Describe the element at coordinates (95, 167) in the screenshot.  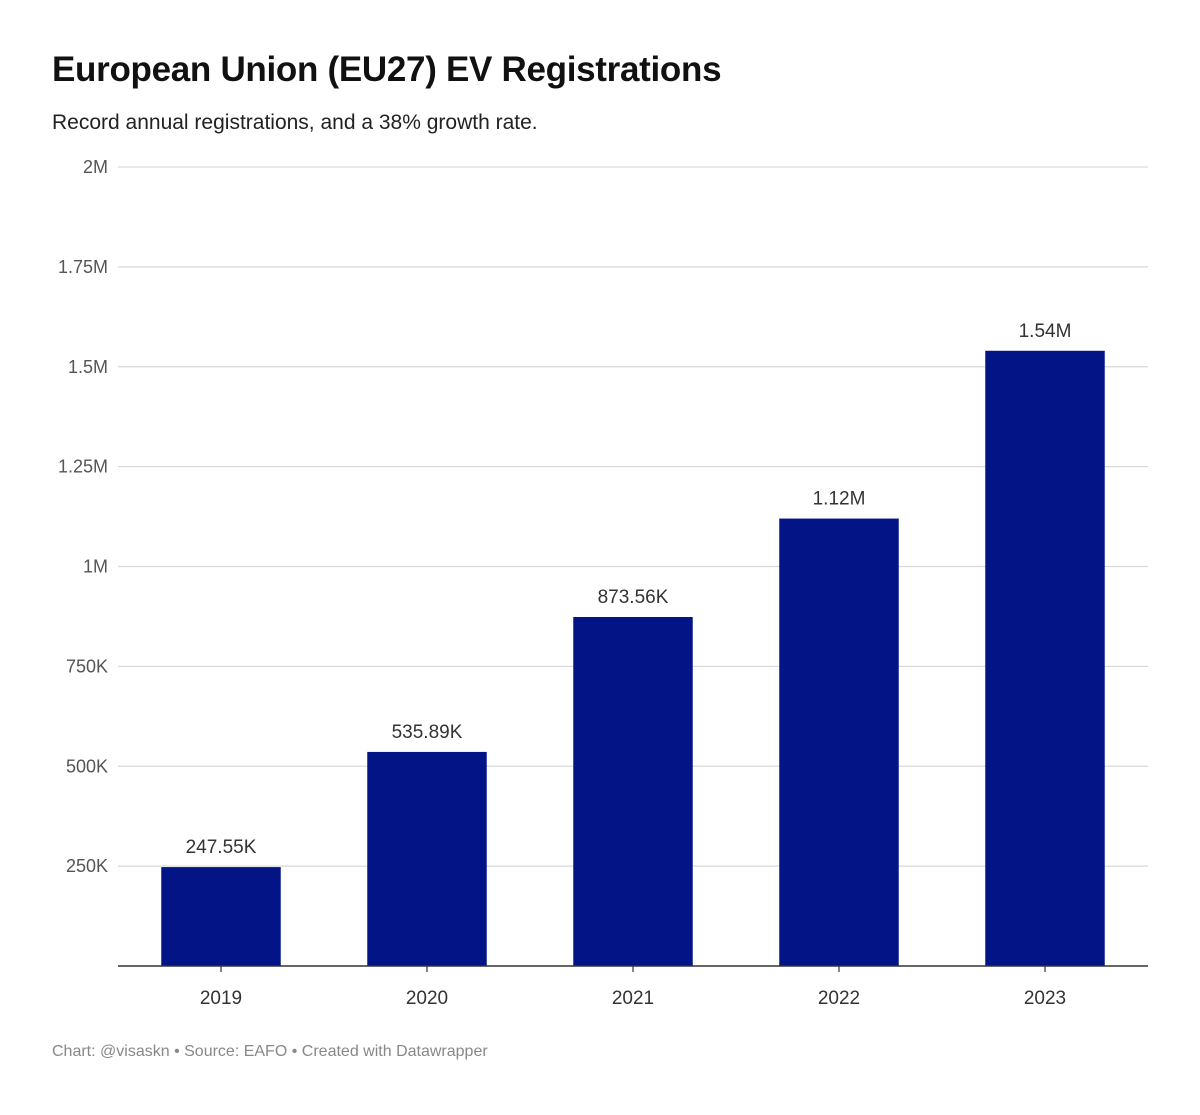
I see `y-tick-label: 2M` at that location.